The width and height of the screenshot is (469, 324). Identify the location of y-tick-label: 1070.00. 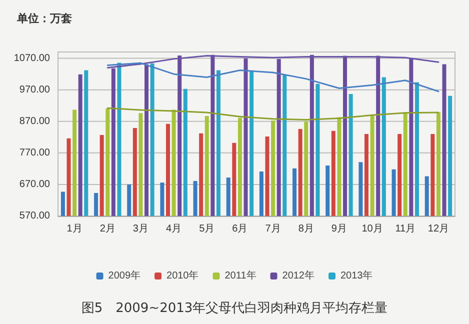
(32, 58).